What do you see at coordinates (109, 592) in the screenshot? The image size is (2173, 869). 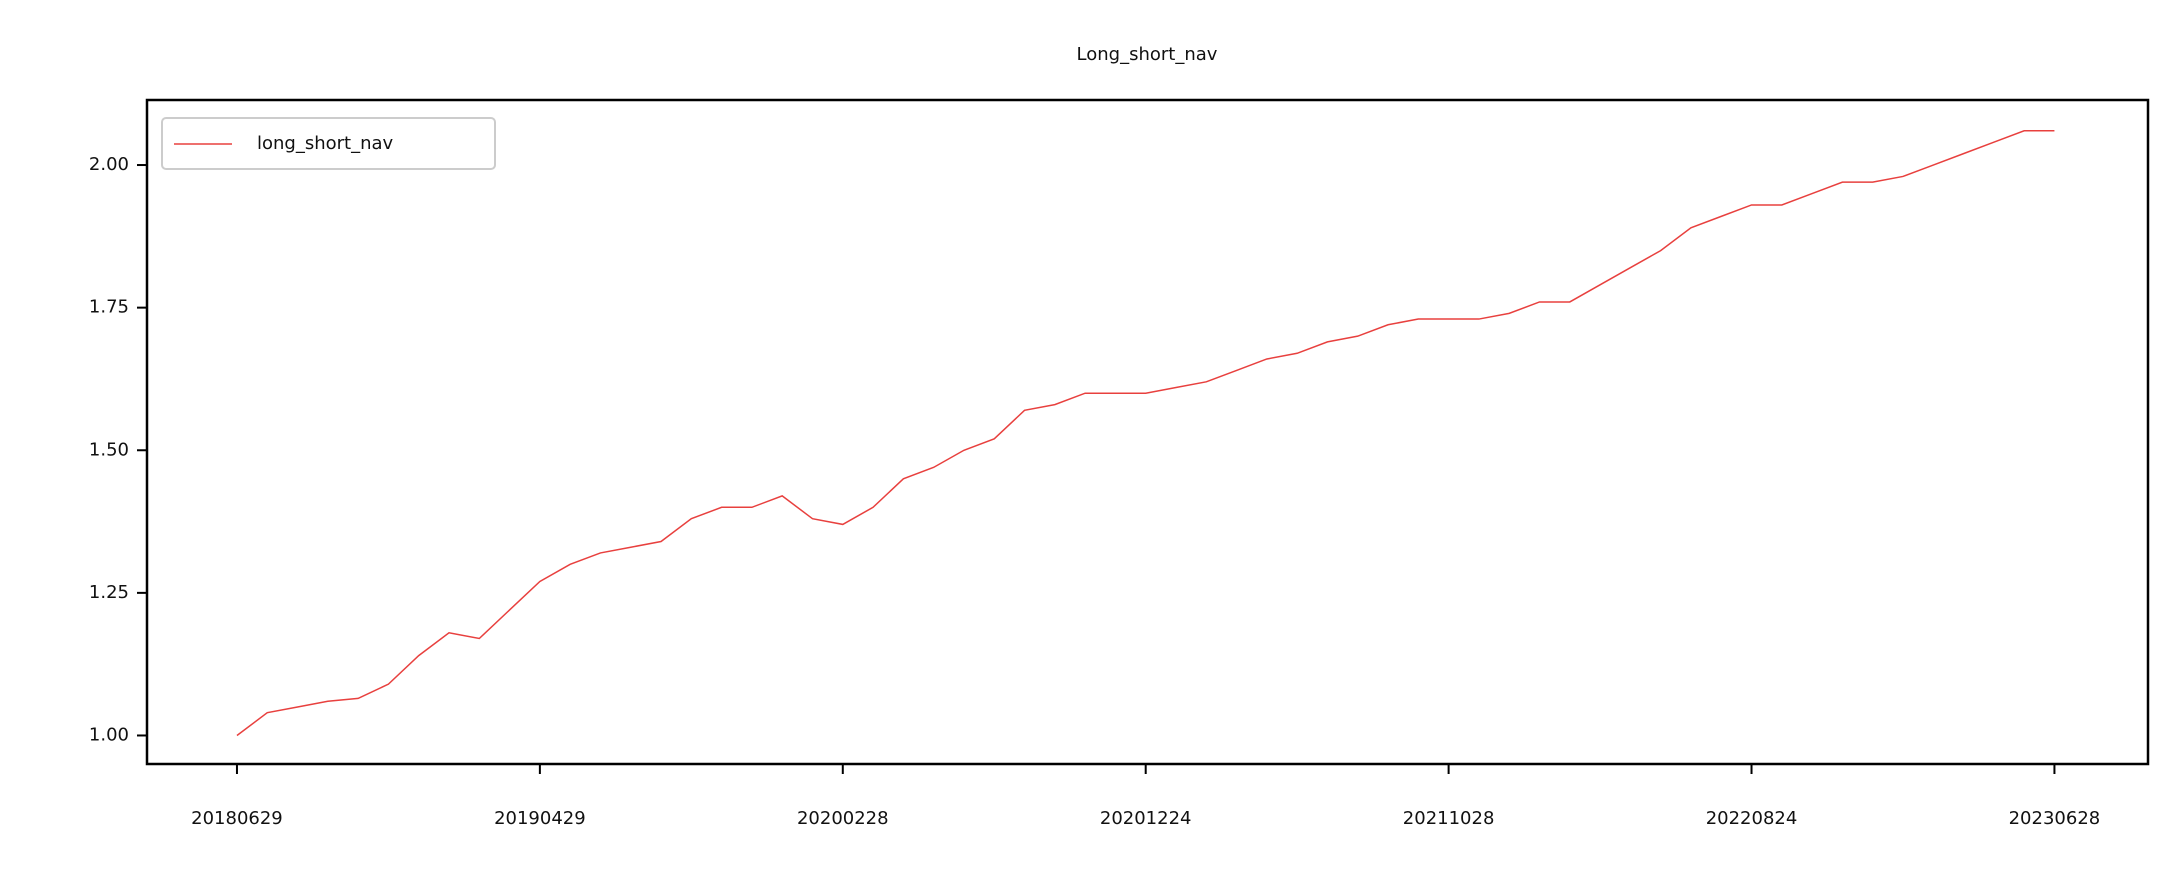 I see `y-tick-label: 1.25` at bounding box center [109, 592].